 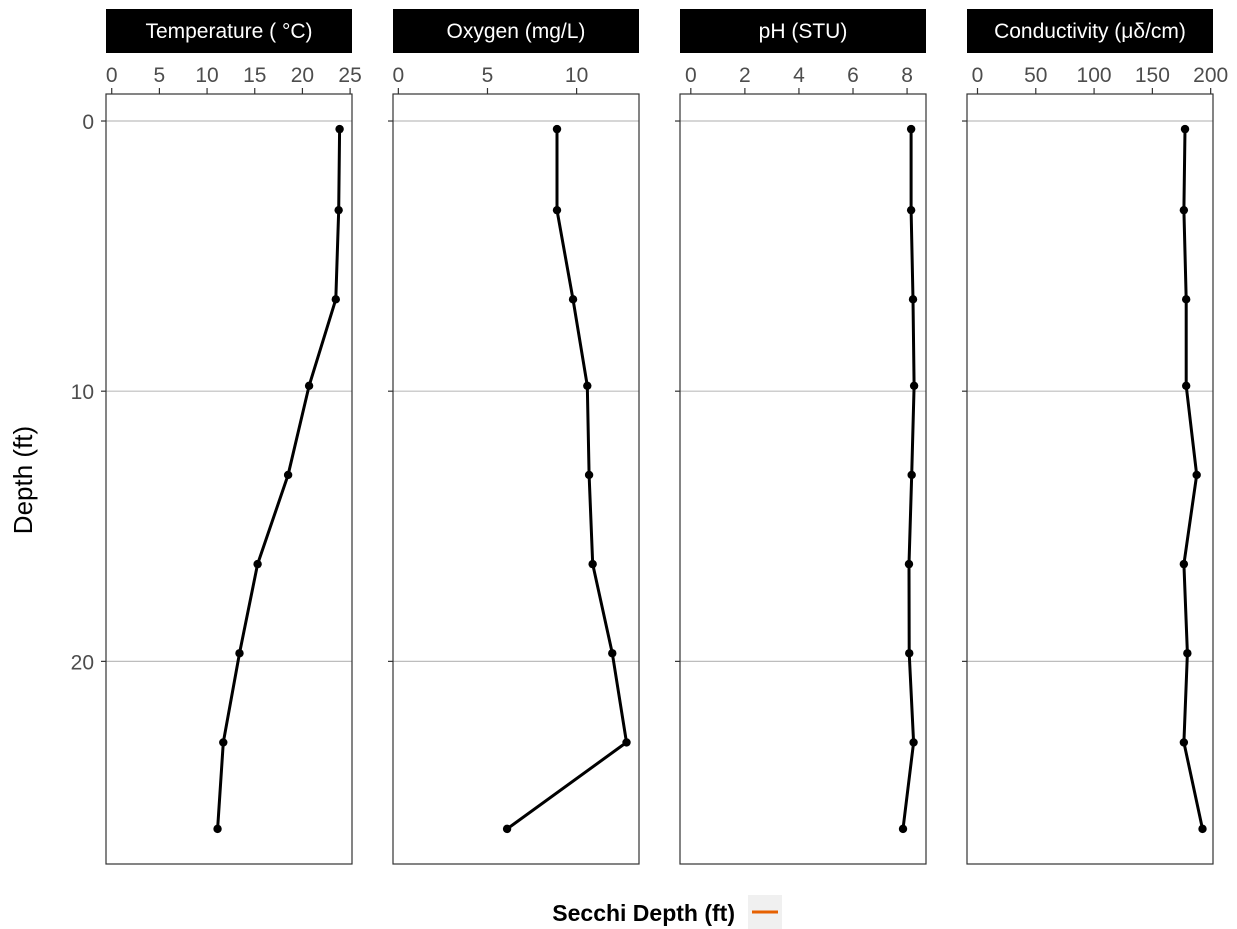 I want to click on x-tick-label: 15, so click(x=254, y=75).